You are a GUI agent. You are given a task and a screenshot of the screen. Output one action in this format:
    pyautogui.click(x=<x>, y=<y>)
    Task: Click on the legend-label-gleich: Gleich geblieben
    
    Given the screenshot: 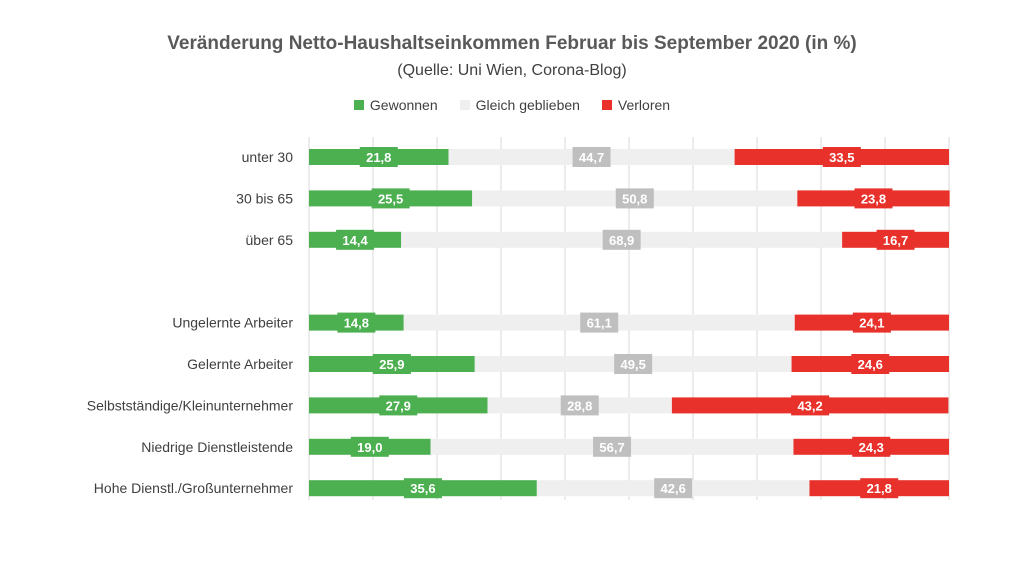 What is the action you would take?
    pyautogui.click(x=527, y=105)
    